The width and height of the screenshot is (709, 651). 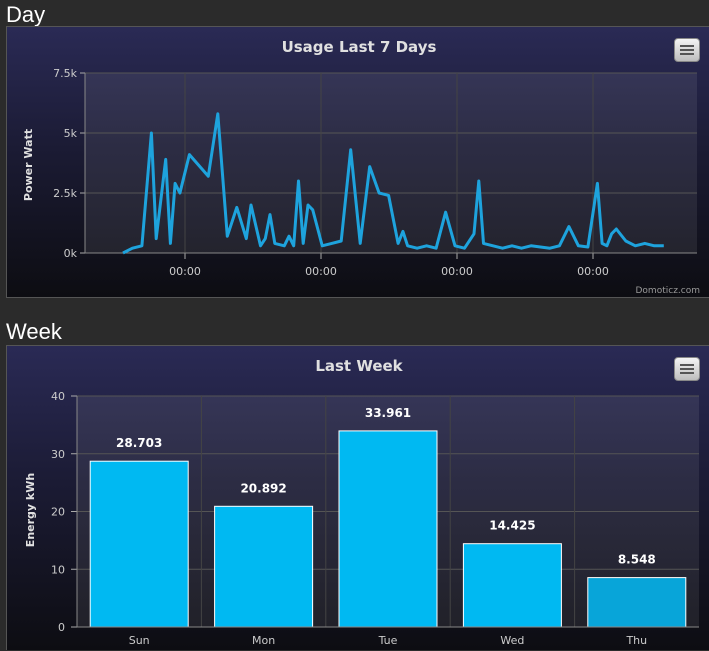 What do you see at coordinates (637, 560) in the screenshot?
I see `bar-value-label: 8.548` at bounding box center [637, 560].